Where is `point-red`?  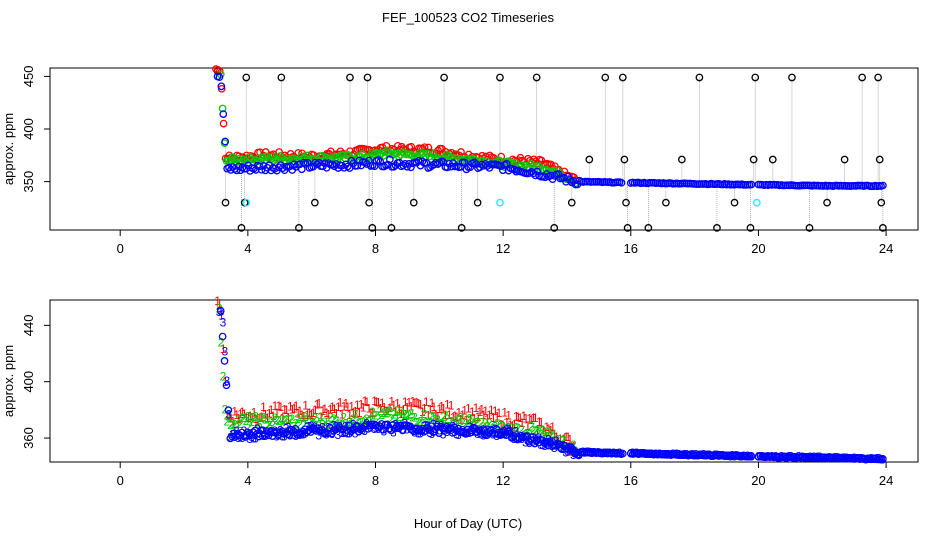
point-red is located at coordinates (223, 123).